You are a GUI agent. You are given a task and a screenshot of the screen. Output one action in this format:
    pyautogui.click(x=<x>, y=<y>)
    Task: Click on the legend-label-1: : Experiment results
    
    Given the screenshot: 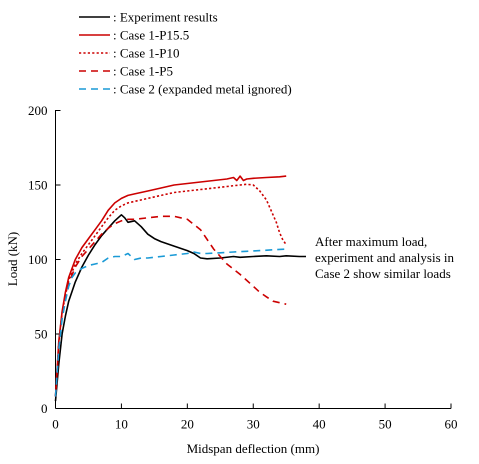 What is the action you would take?
    pyautogui.click(x=165, y=17)
    